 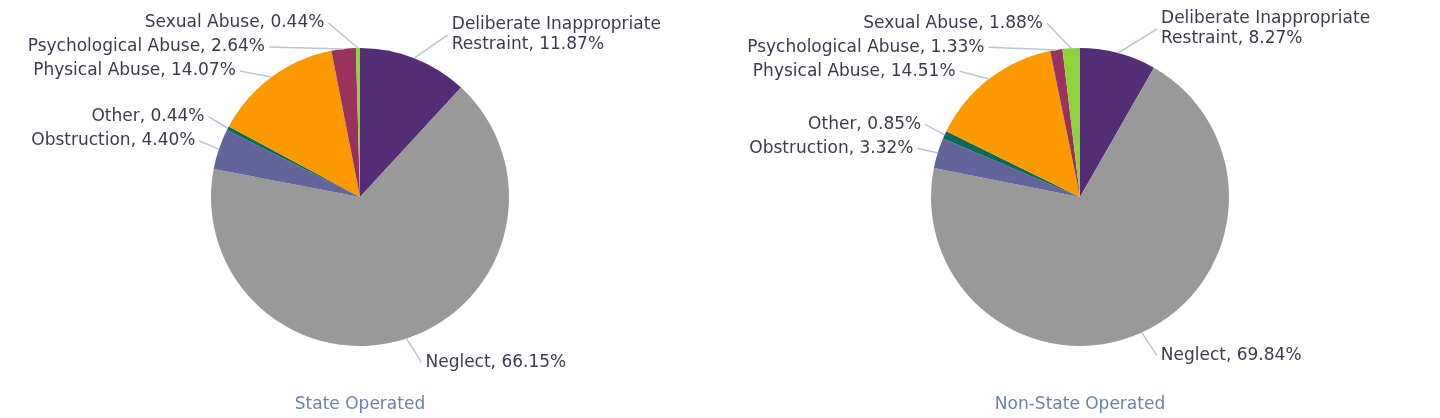 What do you see at coordinates (1080, 403) in the screenshot?
I see `text: Non-State Operated` at bounding box center [1080, 403].